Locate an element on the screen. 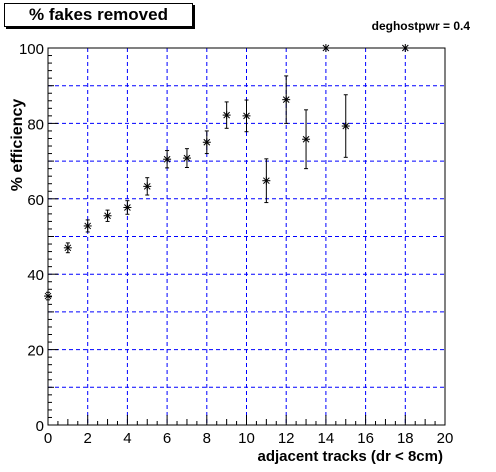 The width and height of the screenshot is (496, 472). x-tick-label: 8 is located at coordinates (207, 438).